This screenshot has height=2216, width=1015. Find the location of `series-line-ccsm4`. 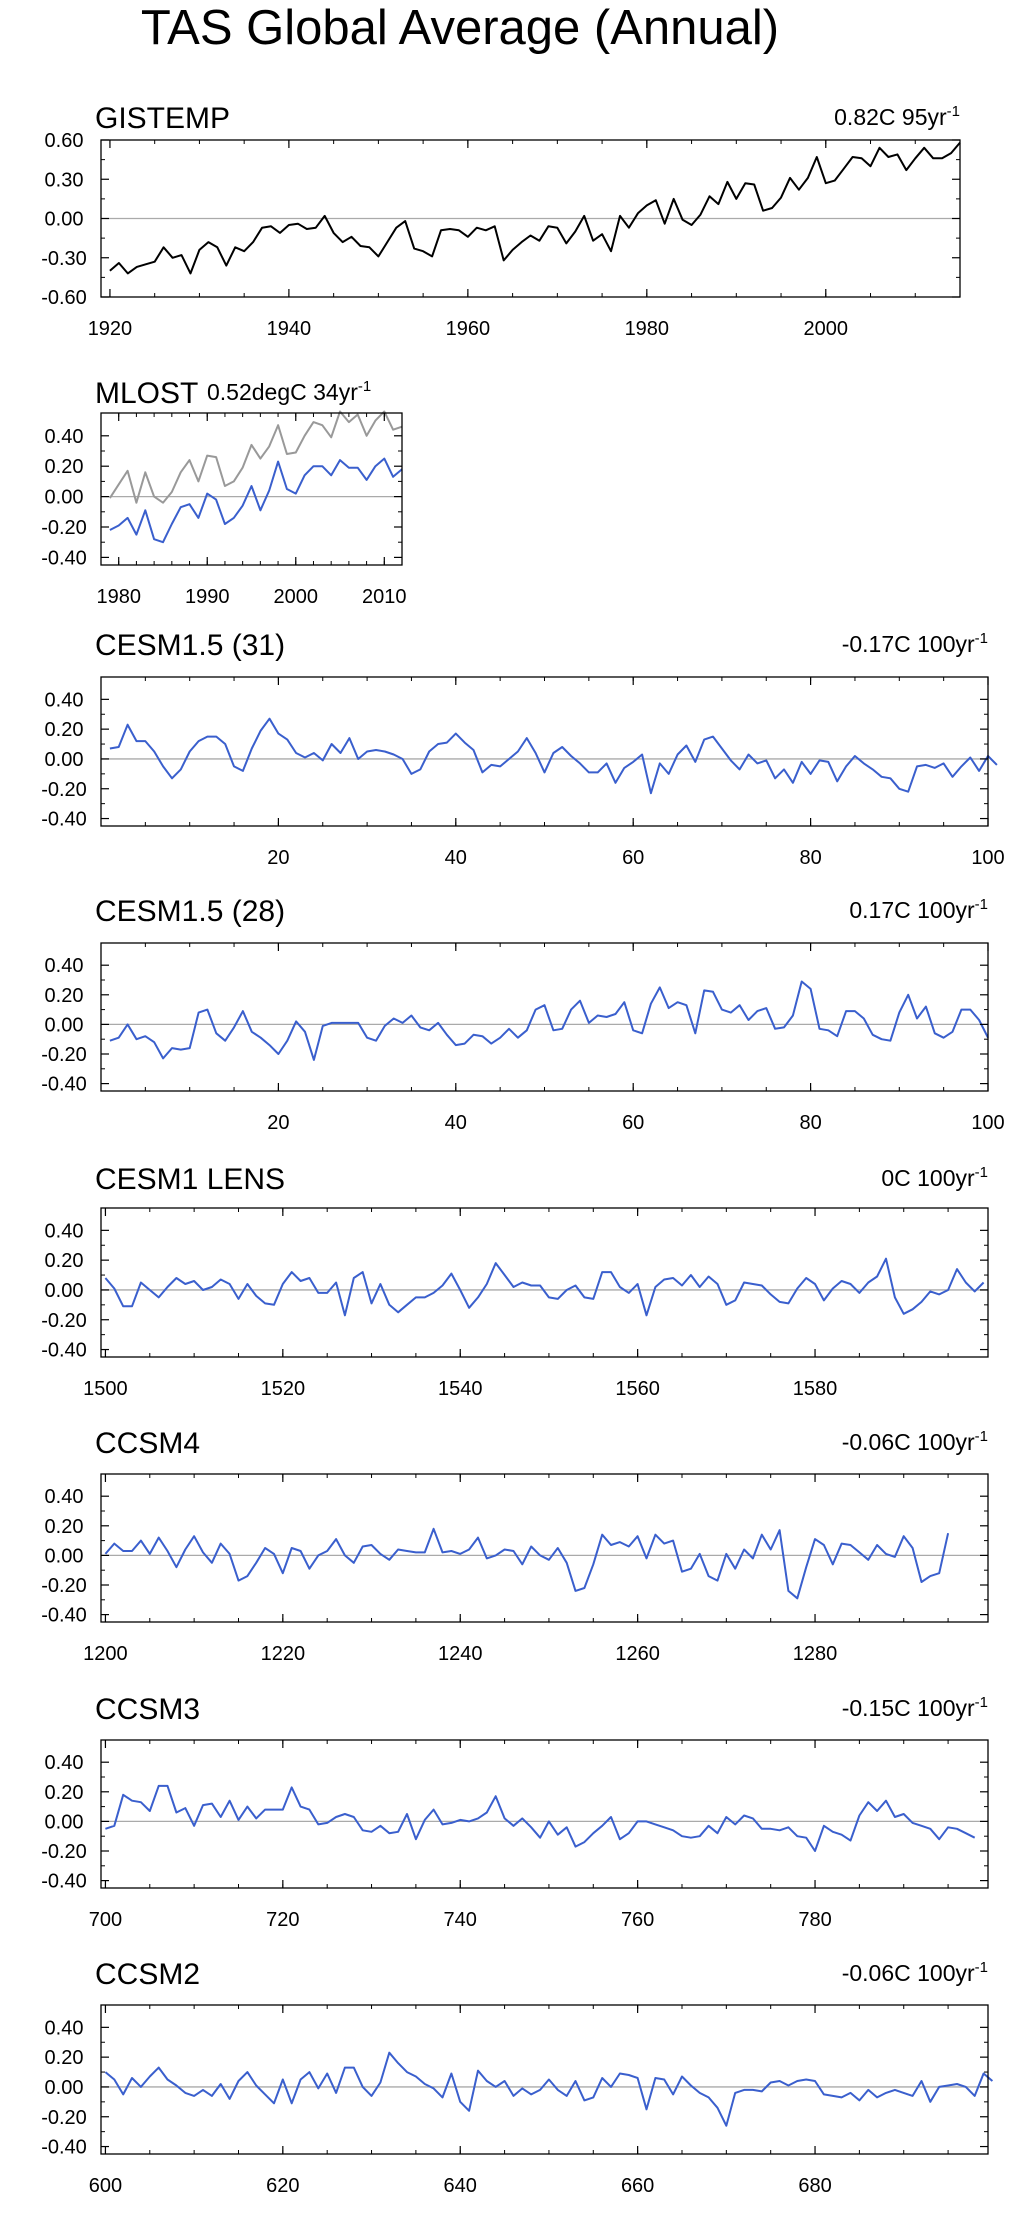

series-line-ccsm4 is located at coordinates (527, 1563).